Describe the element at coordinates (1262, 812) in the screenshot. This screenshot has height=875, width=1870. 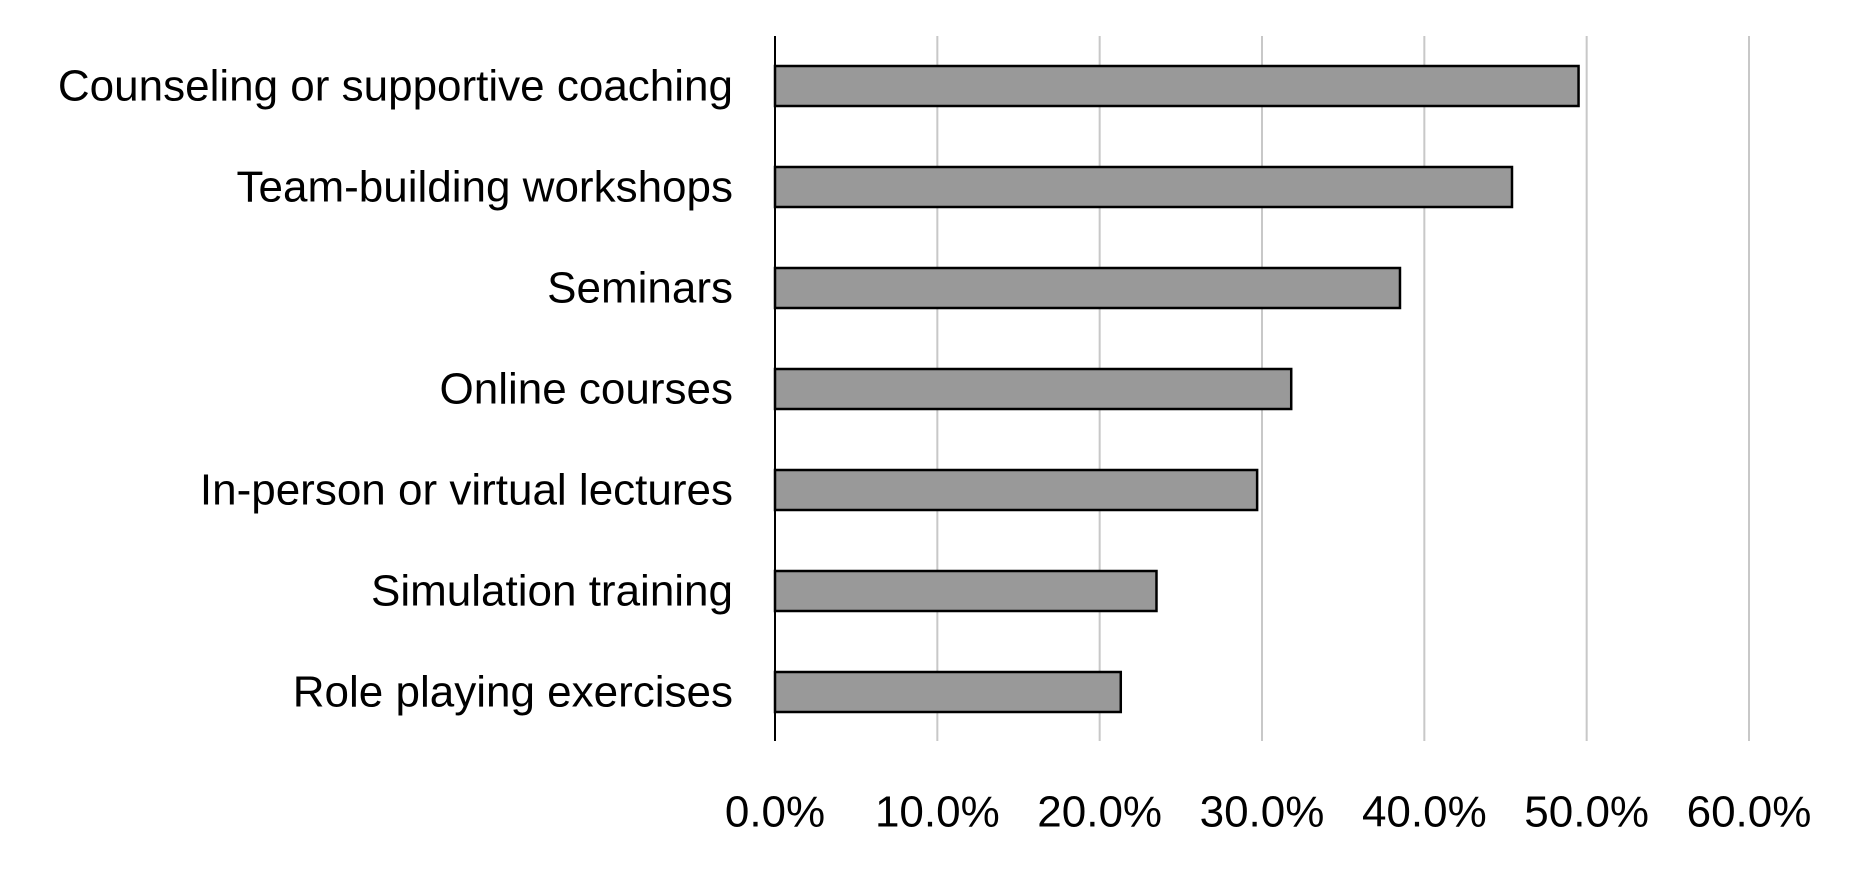
I see `x-tick-label: 30.0%` at that location.